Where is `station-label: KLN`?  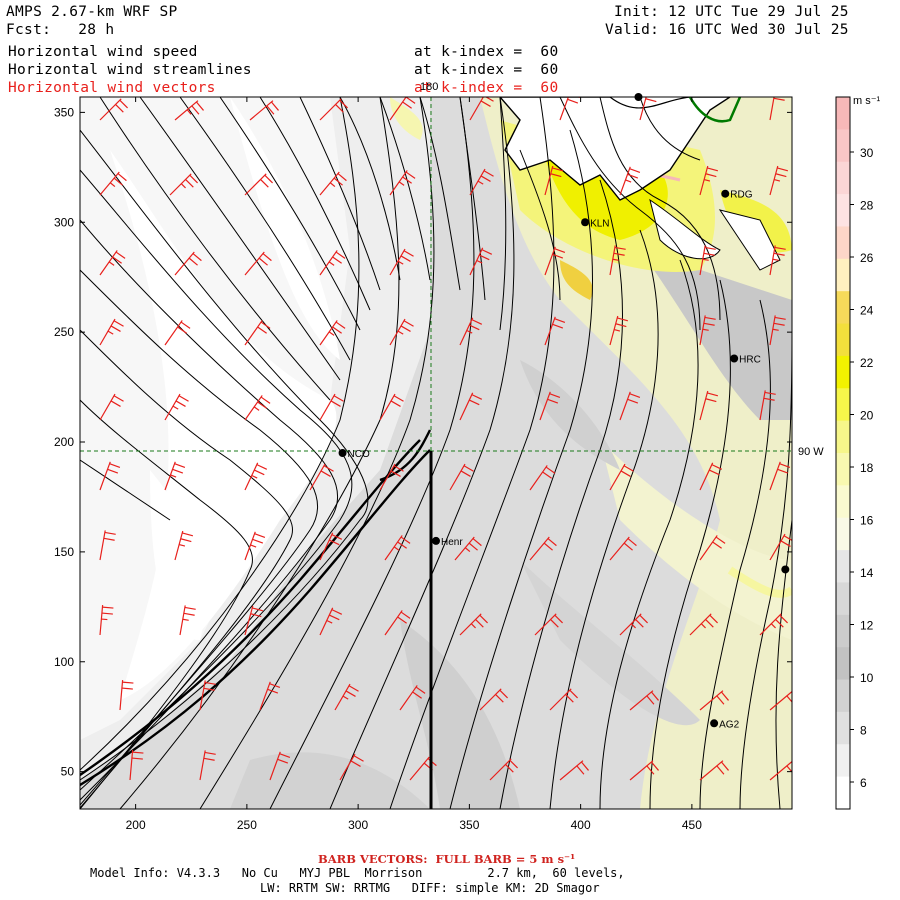
station-label: KLN is located at coordinates (599, 223).